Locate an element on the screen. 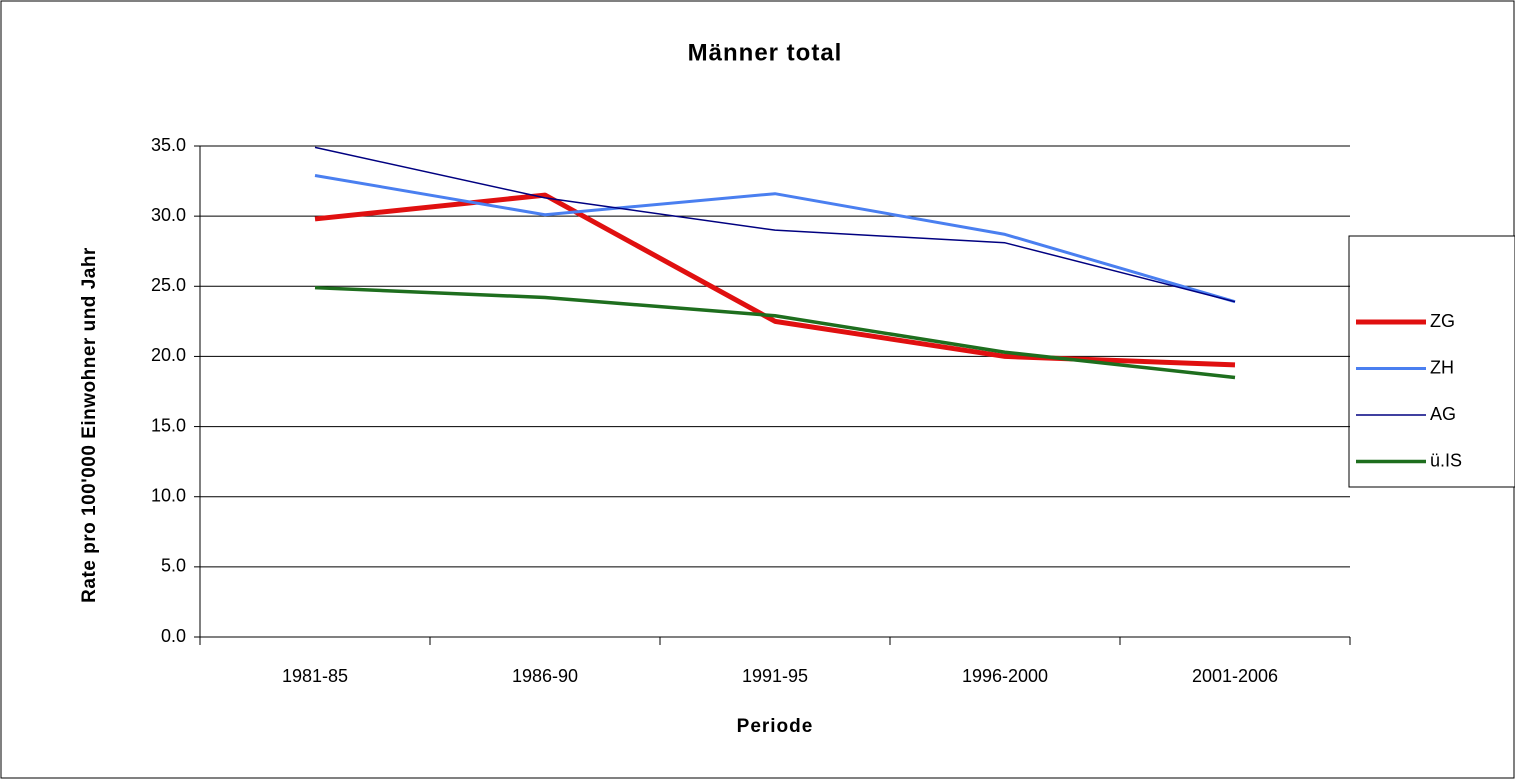 The height and width of the screenshot is (779, 1515). legend-label: ü.IS is located at coordinates (1446, 460).